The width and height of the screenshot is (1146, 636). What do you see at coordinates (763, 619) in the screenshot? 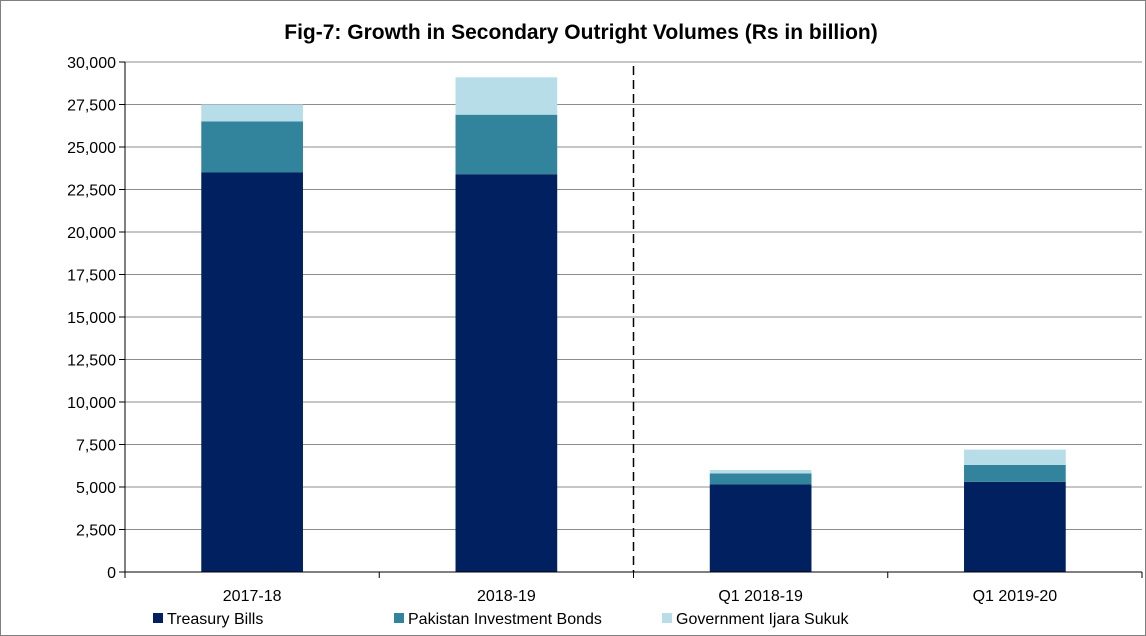
I see `legend-label: Government Ijara Sukuk` at bounding box center [763, 619].